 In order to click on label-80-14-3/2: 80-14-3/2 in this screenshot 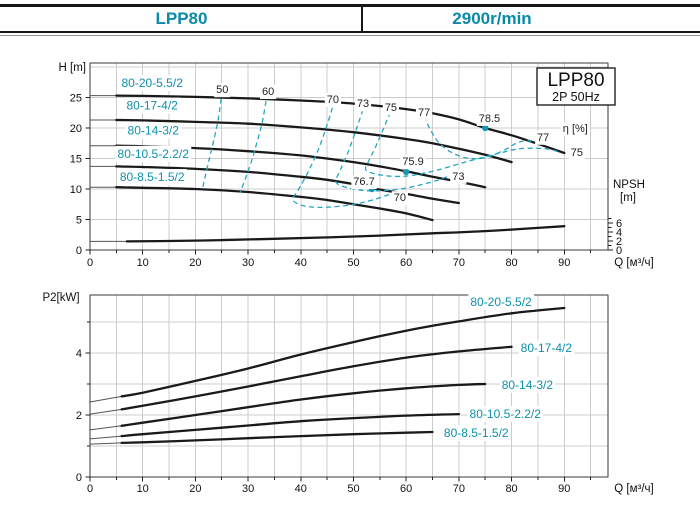, I will do `click(154, 131)`.